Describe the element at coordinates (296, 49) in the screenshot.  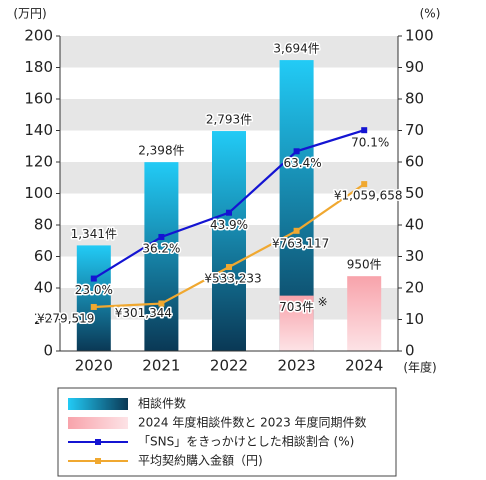
I see `bar-value-label: 3,694件` at that location.